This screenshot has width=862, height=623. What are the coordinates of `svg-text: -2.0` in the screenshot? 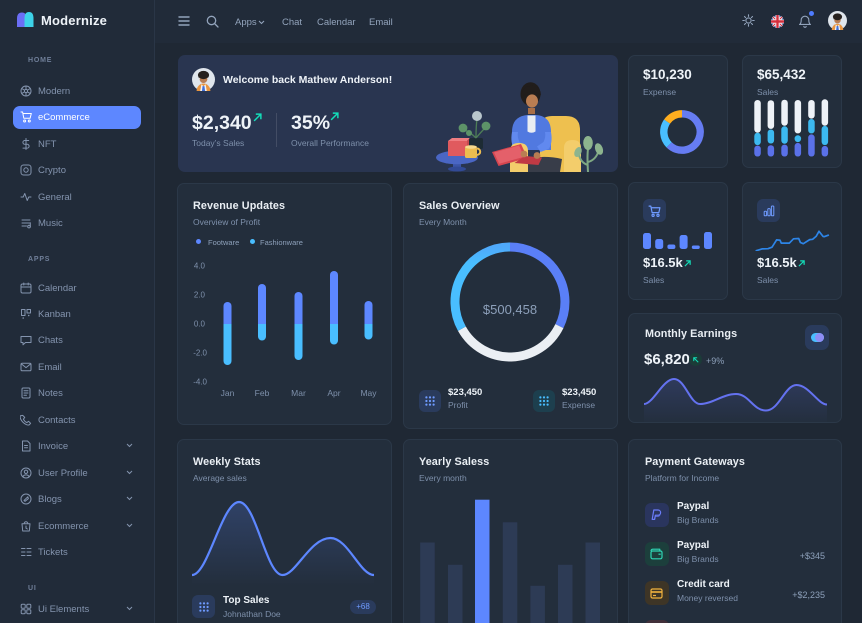 It's located at (200, 353).